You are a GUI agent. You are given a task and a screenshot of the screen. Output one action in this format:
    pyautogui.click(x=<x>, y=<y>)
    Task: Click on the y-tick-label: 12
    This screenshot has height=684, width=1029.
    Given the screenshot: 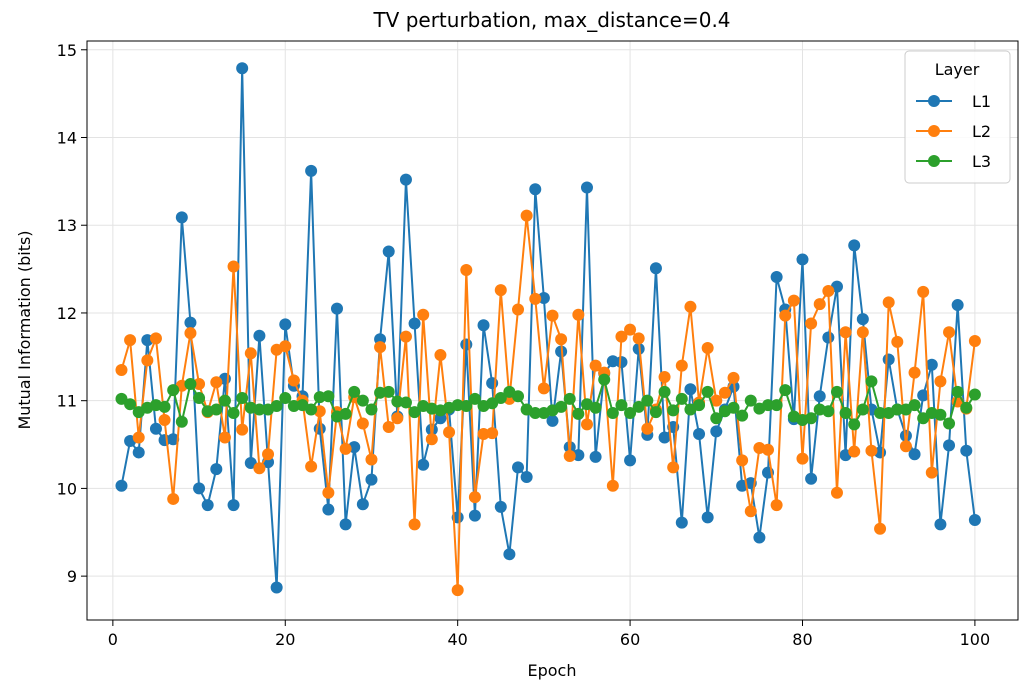 What is the action you would take?
    pyautogui.click(x=67, y=313)
    